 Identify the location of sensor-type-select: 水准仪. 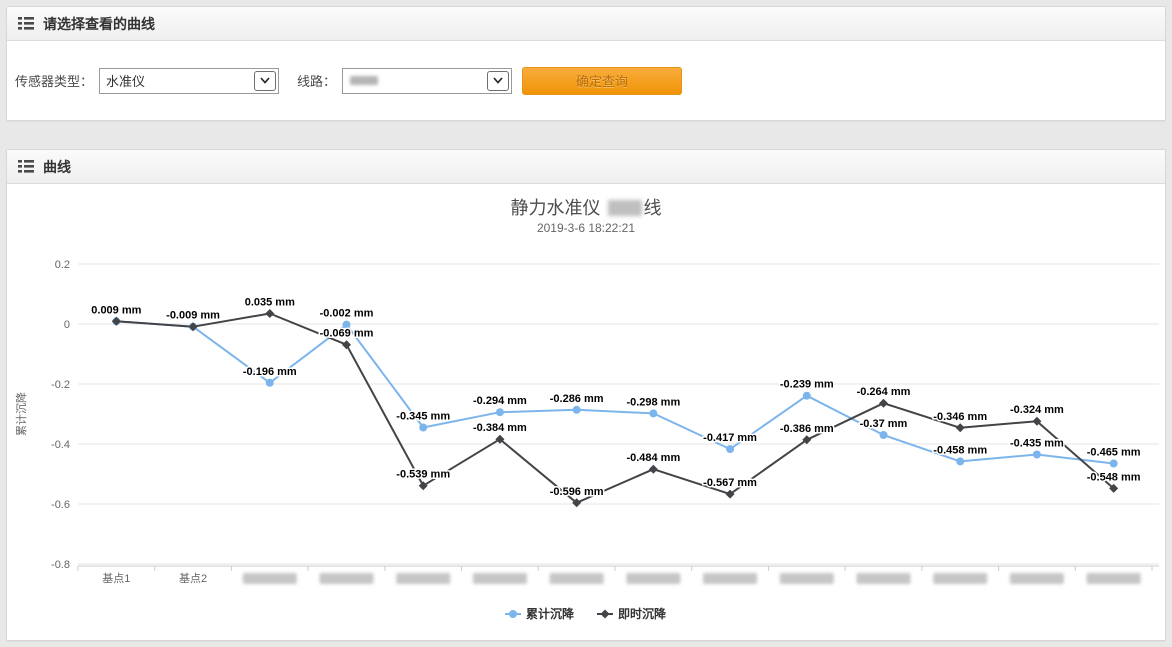
(189, 80).